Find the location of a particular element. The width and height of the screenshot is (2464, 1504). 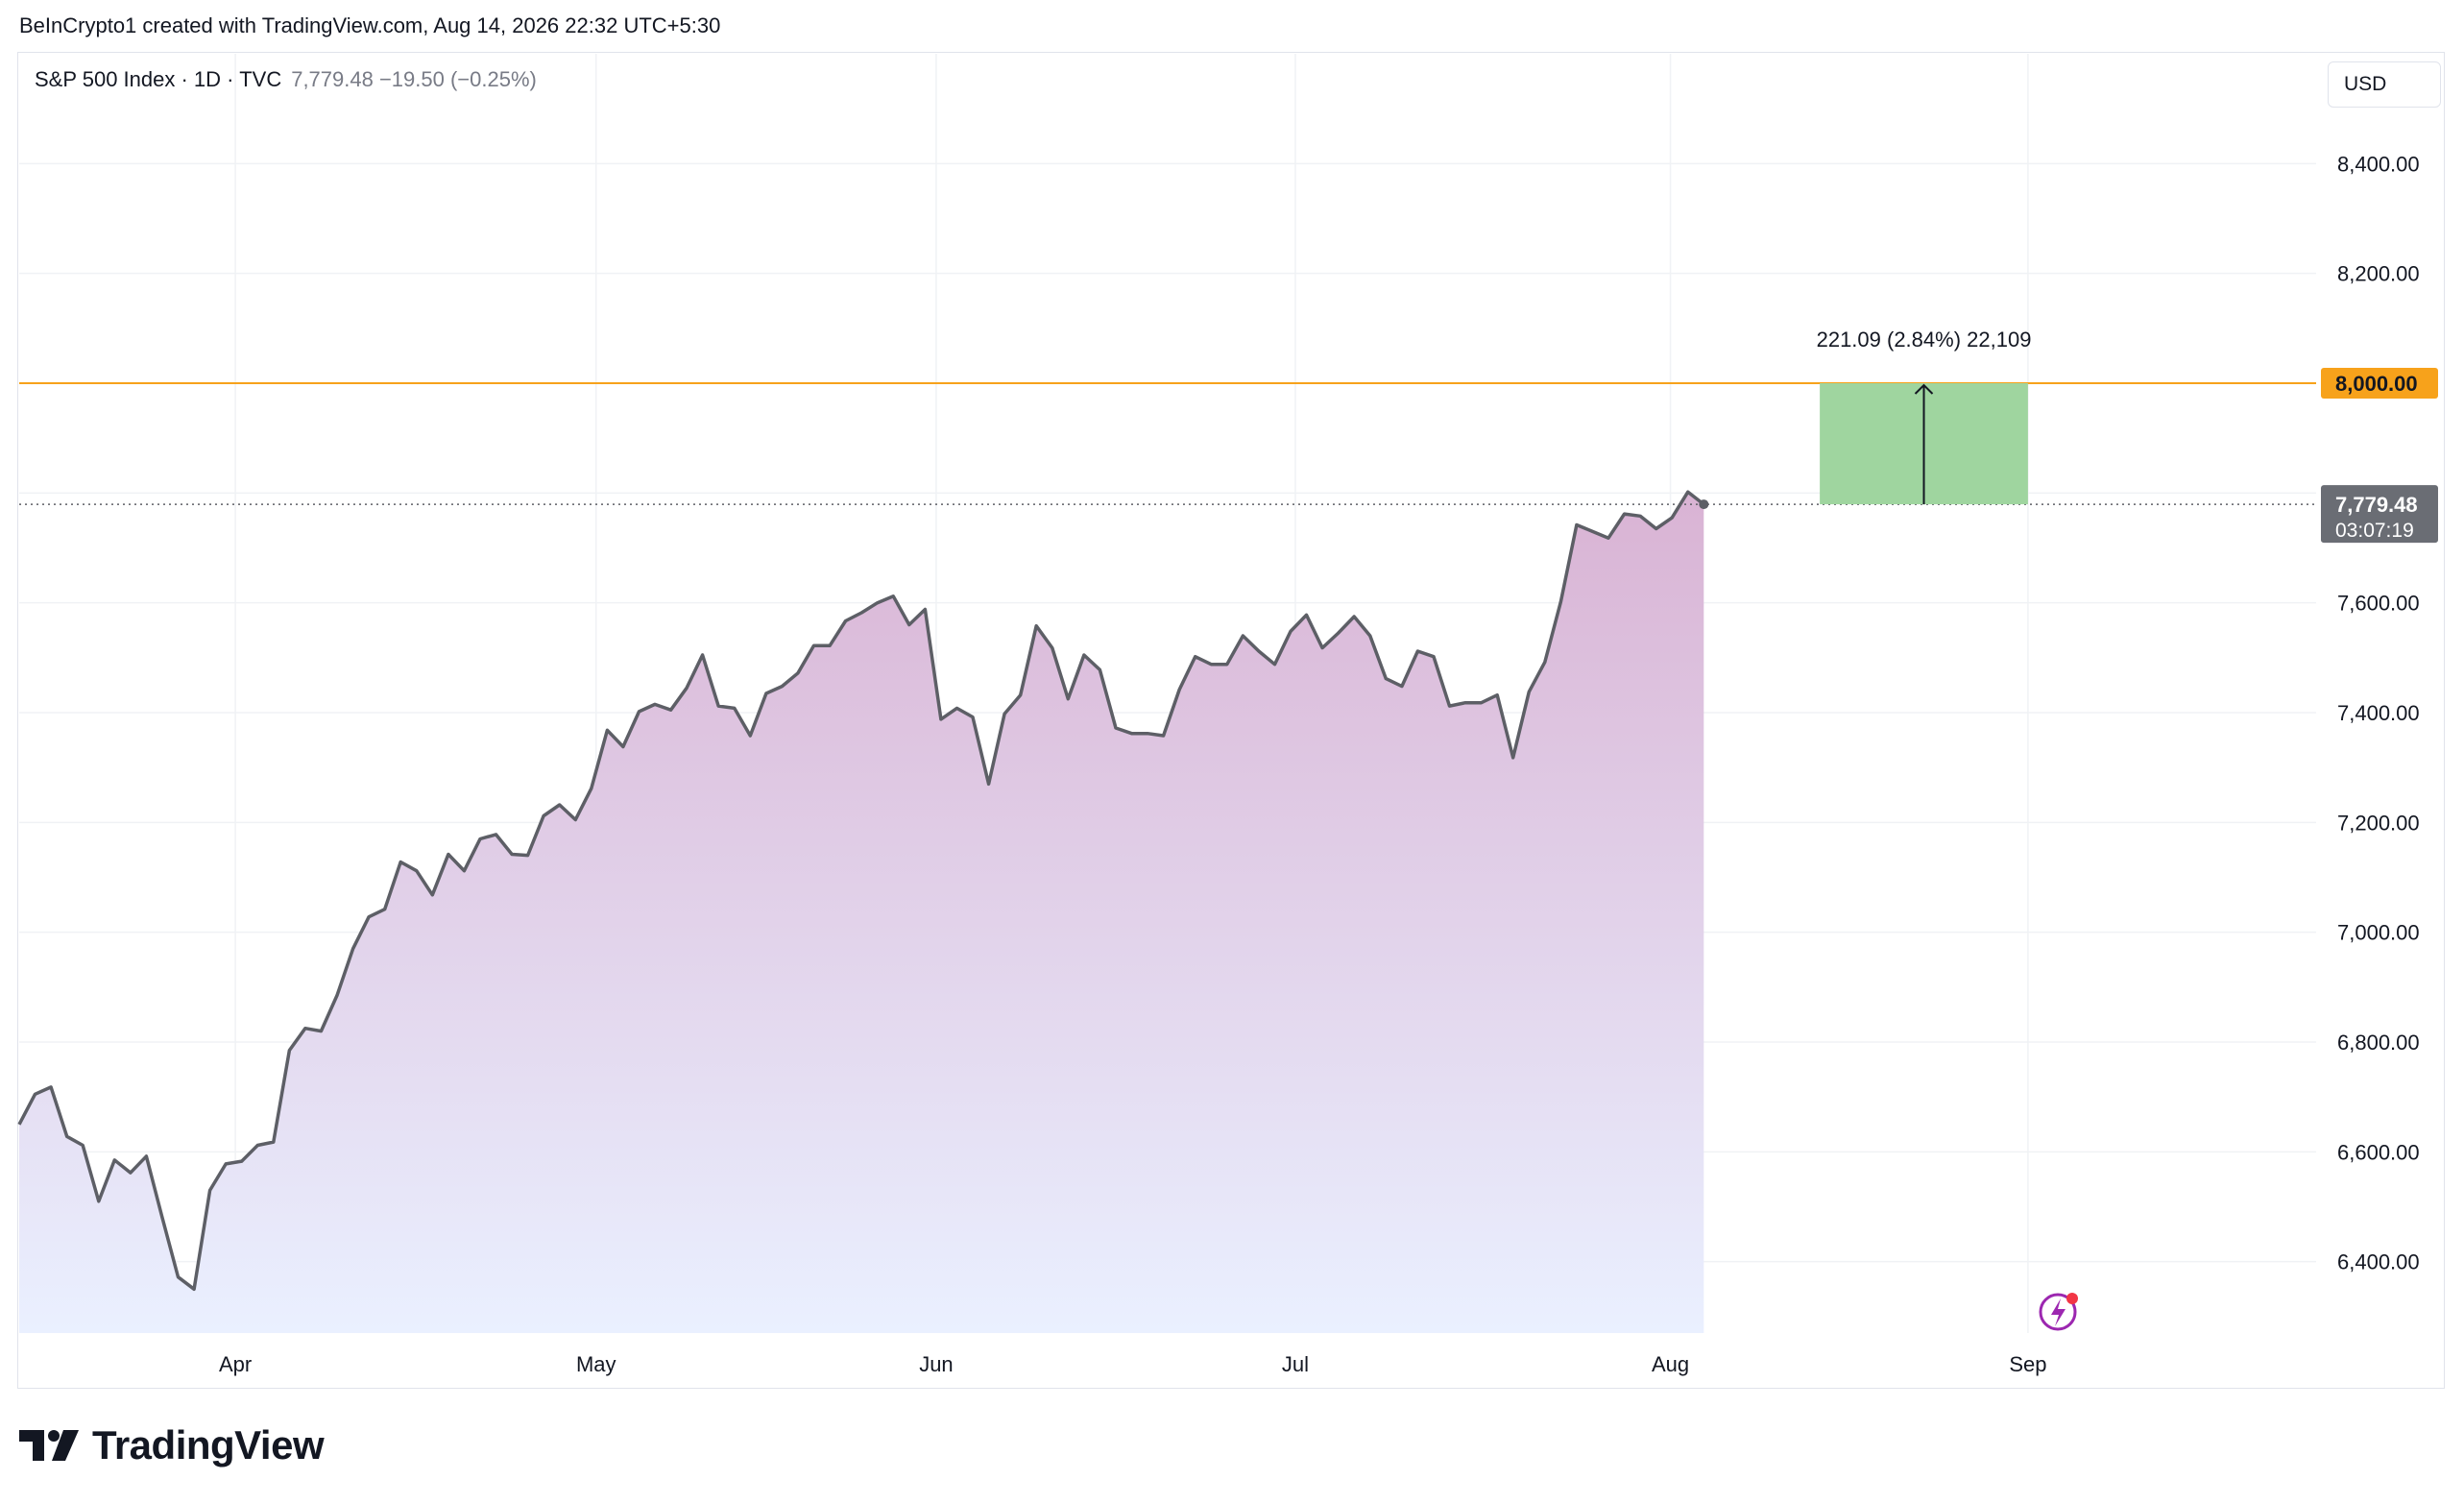

last-price-marker is located at coordinates (1704, 504).